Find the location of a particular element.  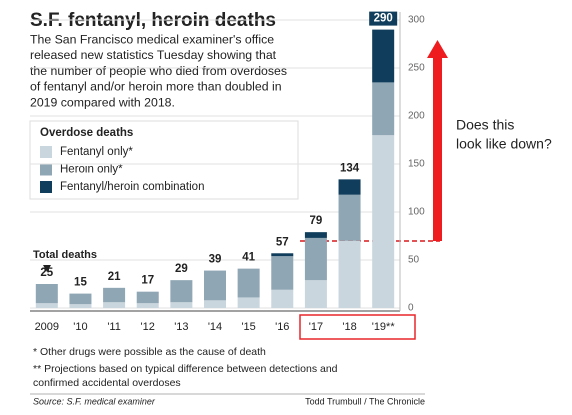

total-label: 17 is located at coordinates (147, 281).